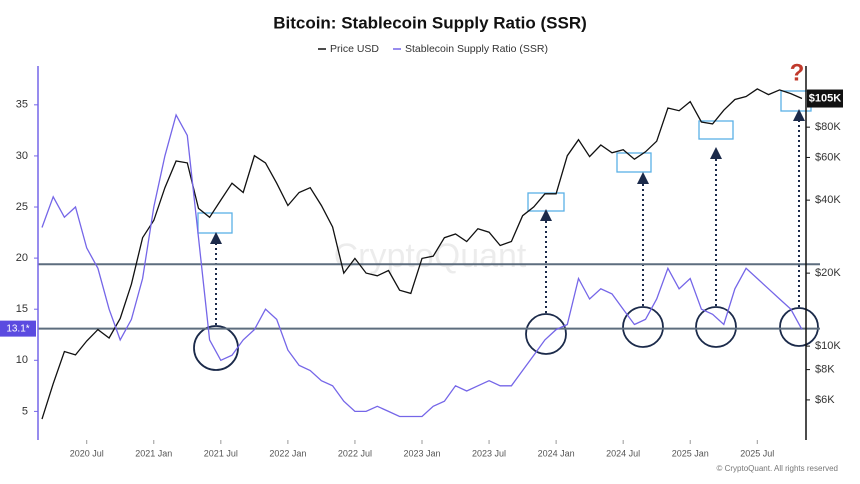  What do you see at coordinates (757, 453) in the screenshot?
I see `x-tick-label: 2025 Jul` at bounding box center [757, 453].